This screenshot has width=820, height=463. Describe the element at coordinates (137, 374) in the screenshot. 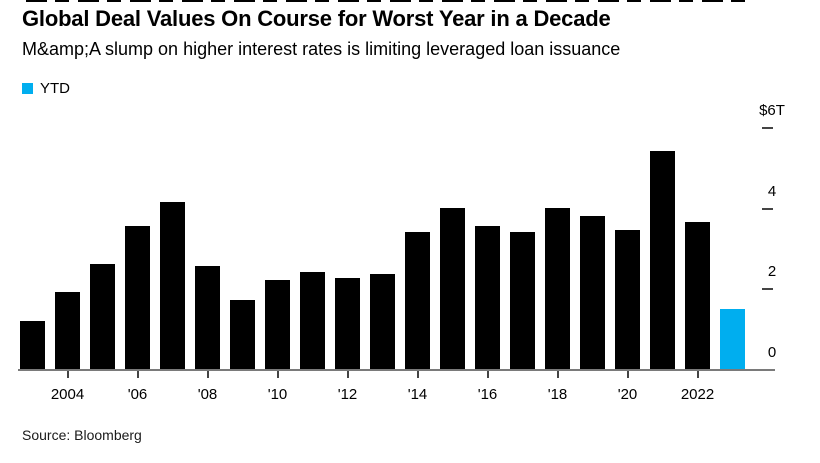

I see `x-axis-tick-2006` at that location.